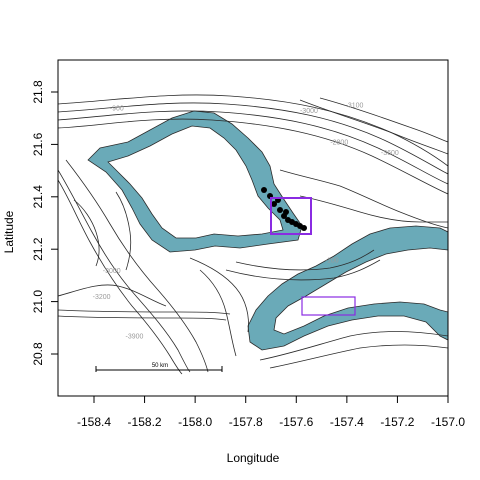  What do you see at coordinates (195, 422) in the screenshot?
I see `x-axis-tick-label: -158.0` at bounding box center [195, 422].